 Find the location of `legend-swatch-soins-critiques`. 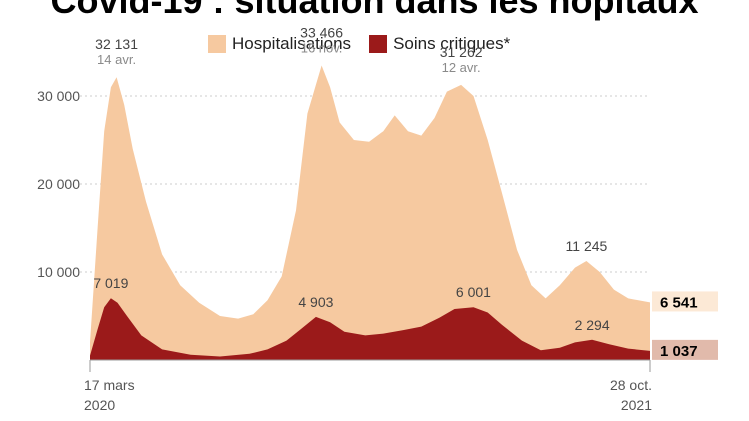

legend-swatch-soins-critiques is located at coordinates (378, 44).